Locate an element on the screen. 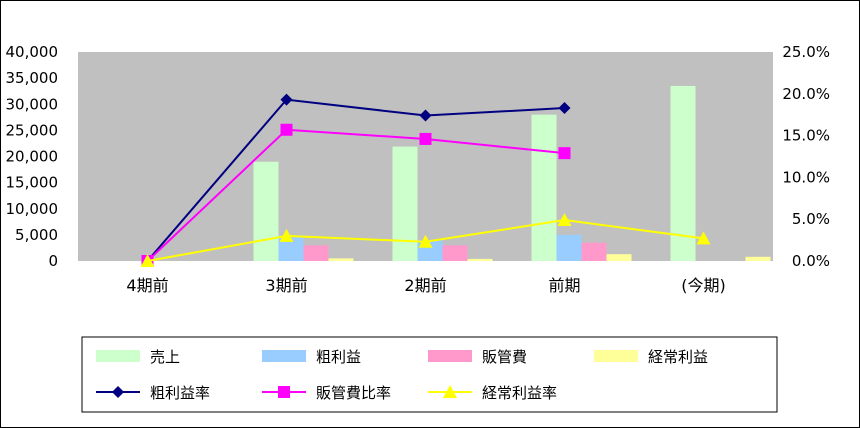  right-tick-label: 25.0% is located at coordinates (806, 52).